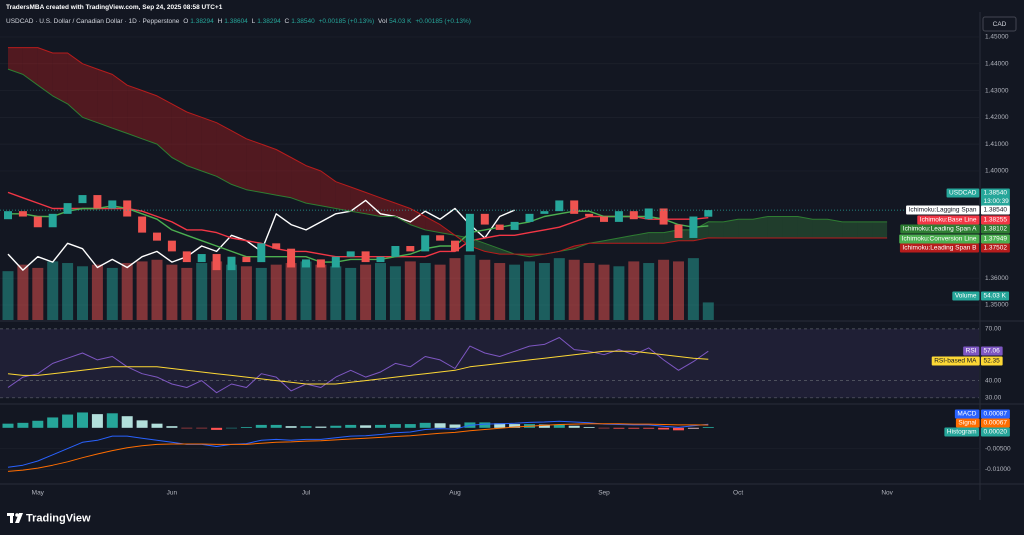  Describe the element at coordinates (346, 21) in the screenshot. I see `change: +0.00185 (+0.13%)` at that location.